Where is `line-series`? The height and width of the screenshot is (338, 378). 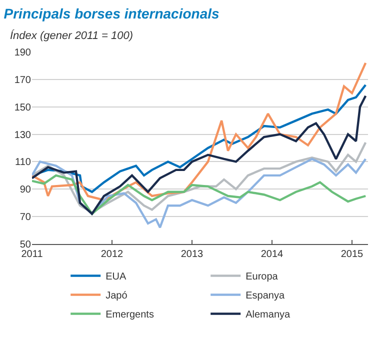 line-series is located at coordinates (199, 194).